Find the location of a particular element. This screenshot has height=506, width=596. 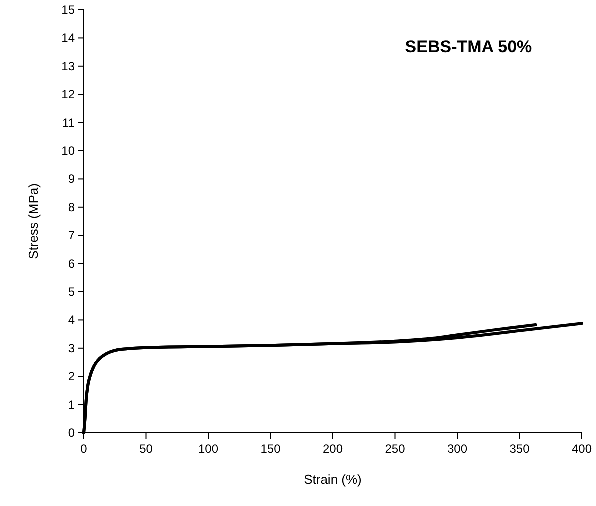

y-tick-label: 2 is located at coordinates (72, 377).